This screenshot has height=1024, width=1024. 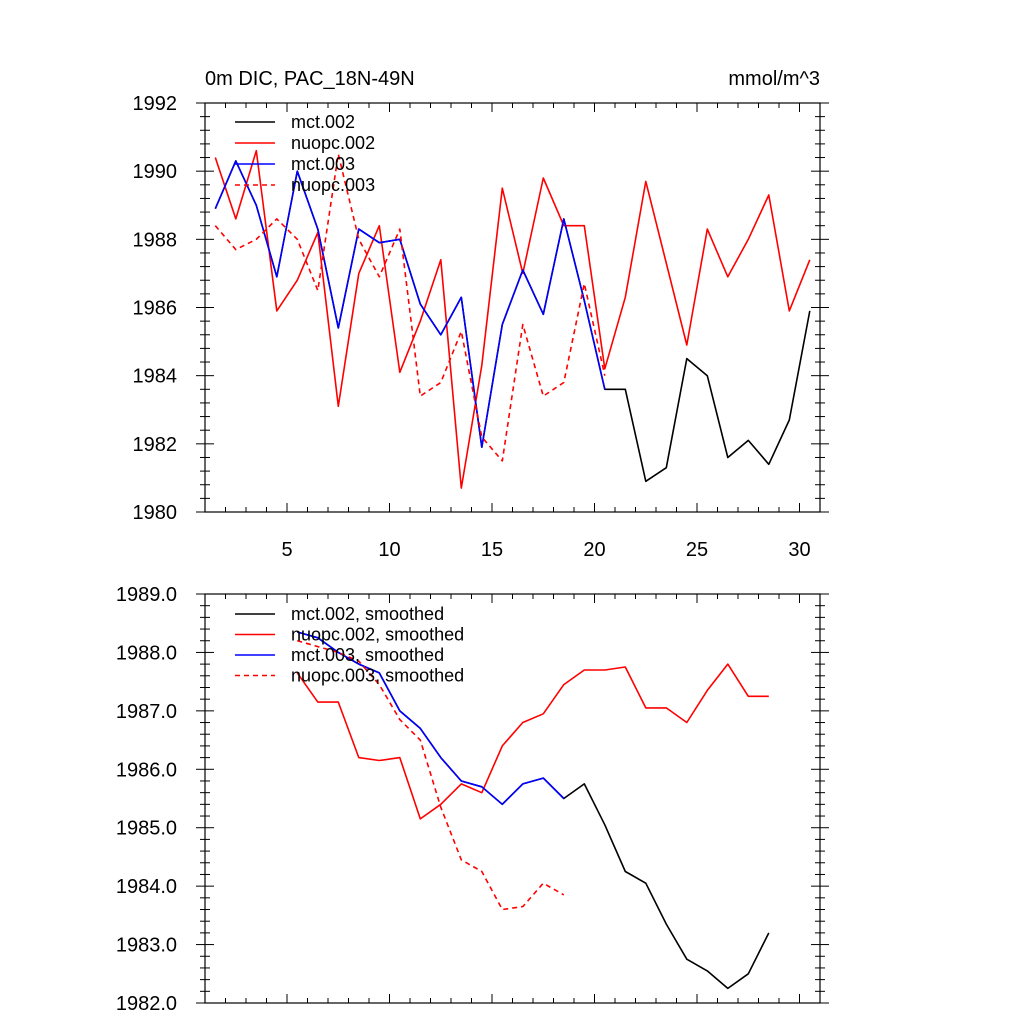 What do you see at coordinates (377, 676) in the screenshot?
I see `legend-label: nuopc.003, smoothed` at bounding box center [377, 676].